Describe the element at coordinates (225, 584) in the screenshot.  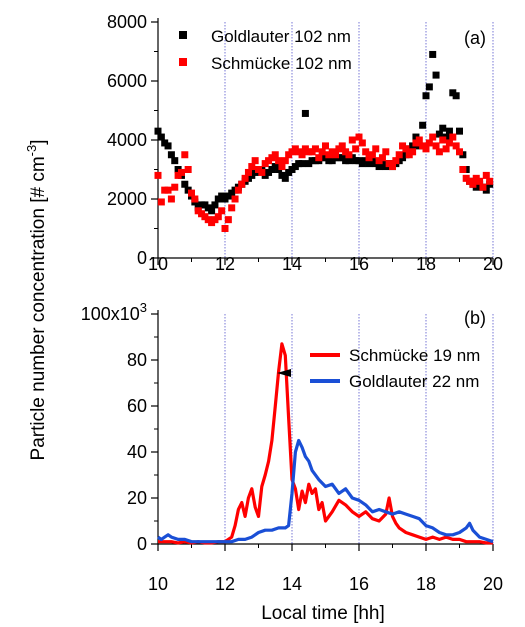
I see `x-tick-label: 12` at that location.